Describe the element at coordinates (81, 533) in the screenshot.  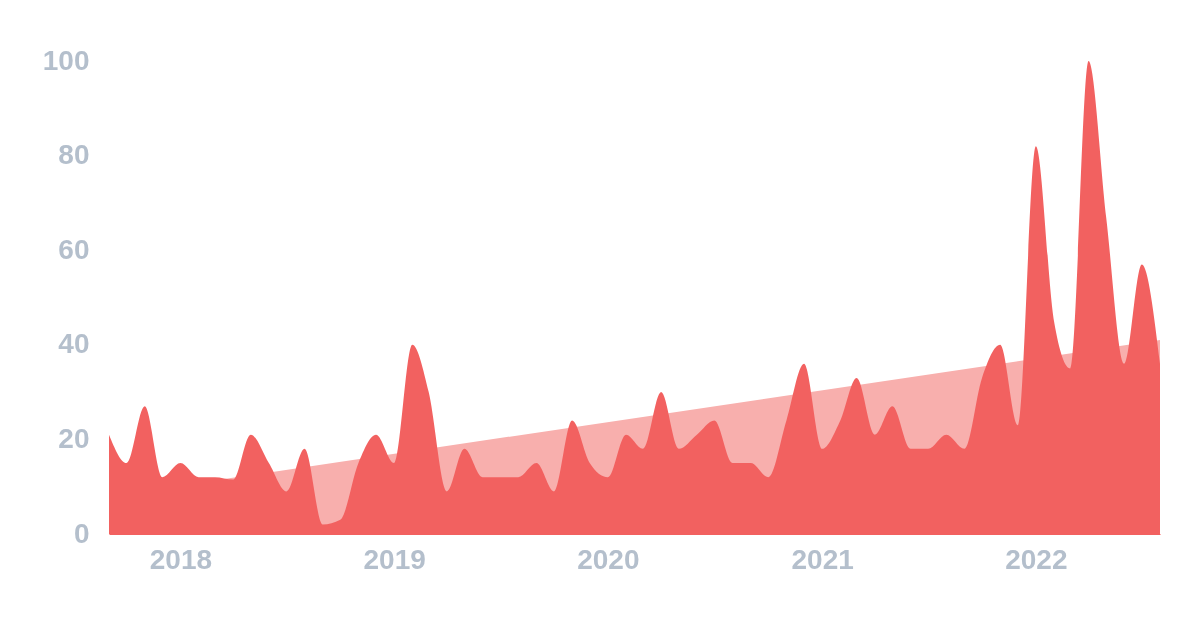
I see `y-tick-label: 0` at that location.